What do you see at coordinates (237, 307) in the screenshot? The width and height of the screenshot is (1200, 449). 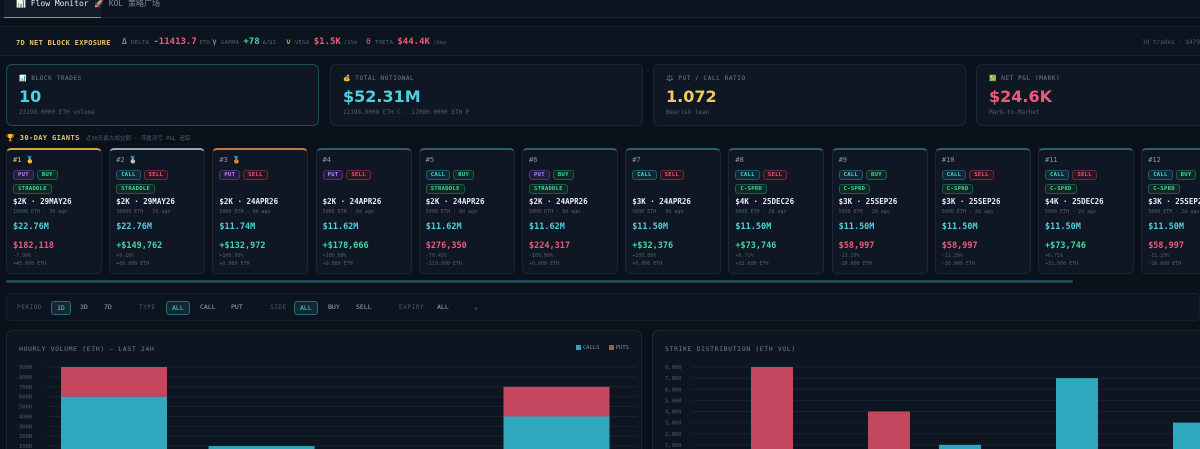 I see `type-put-button: PUT` at bounding box center [237, 307].